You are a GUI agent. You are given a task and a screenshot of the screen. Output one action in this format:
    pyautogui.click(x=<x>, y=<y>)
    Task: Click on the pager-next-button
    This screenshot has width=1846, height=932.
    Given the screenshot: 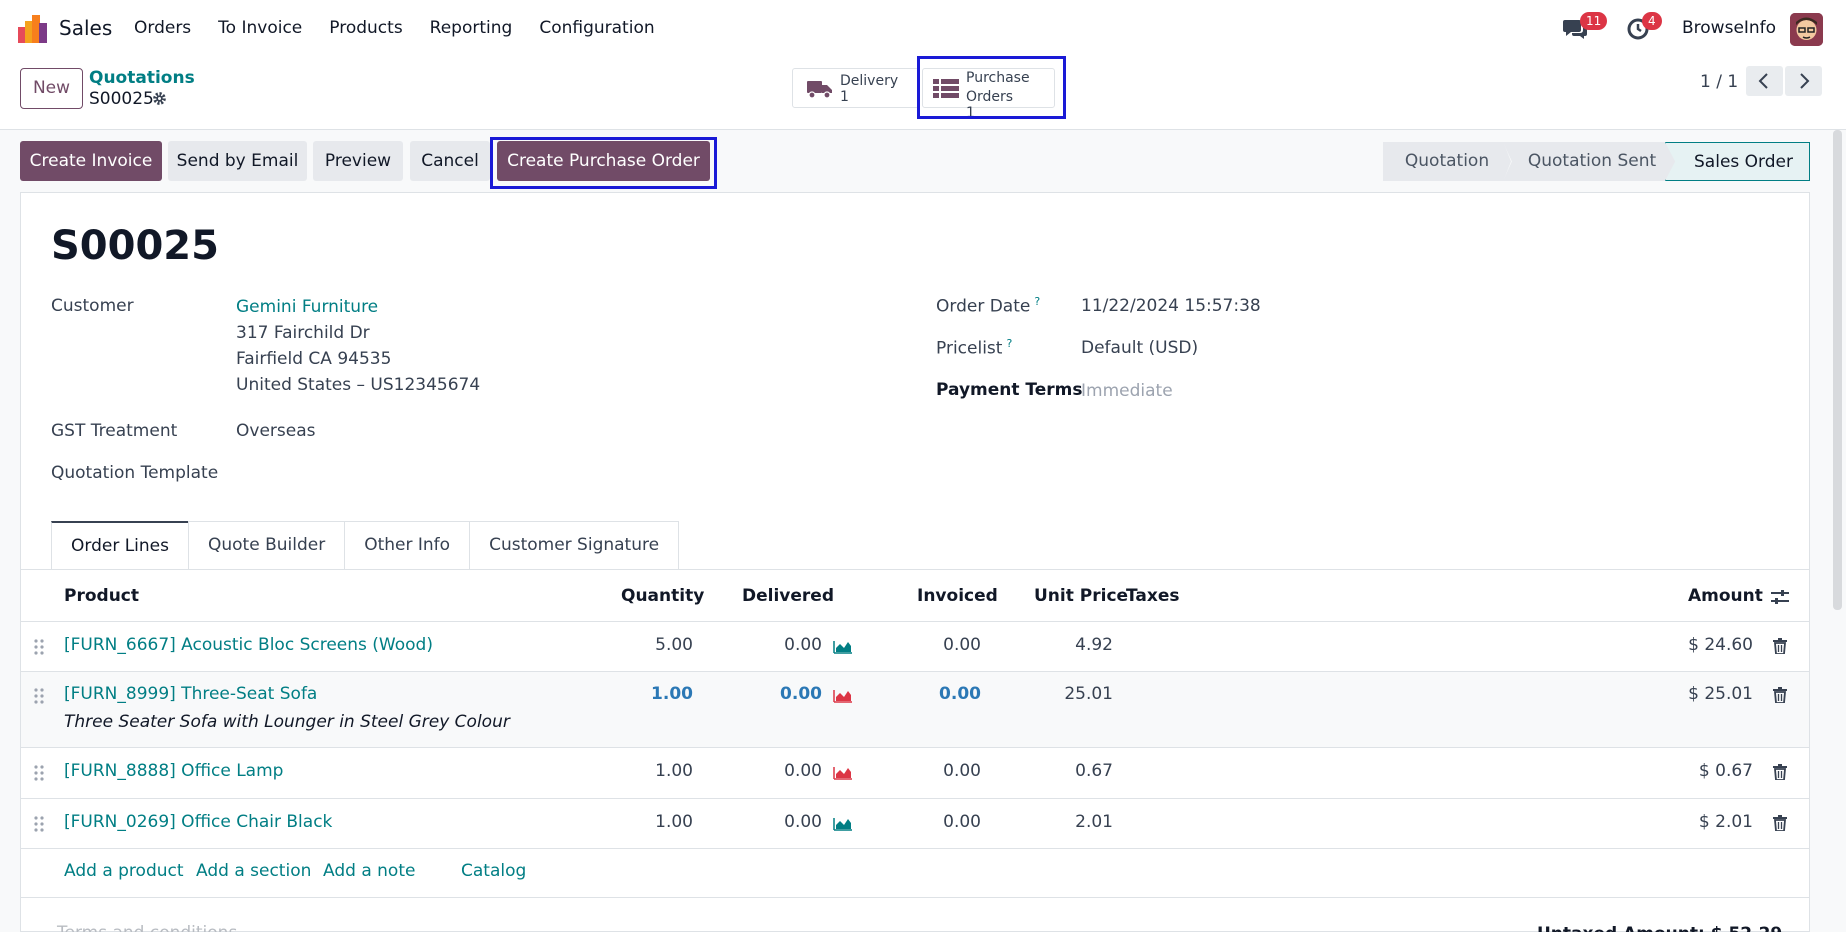 What is the action you would take?
    pyautogui.click(x=1803, y=81)
    